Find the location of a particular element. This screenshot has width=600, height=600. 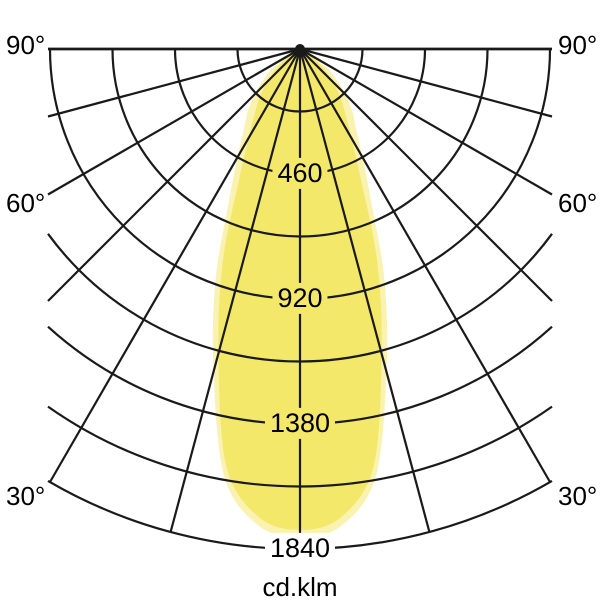

angle-label-60-right: 60° is located at coordinates (578, 202).